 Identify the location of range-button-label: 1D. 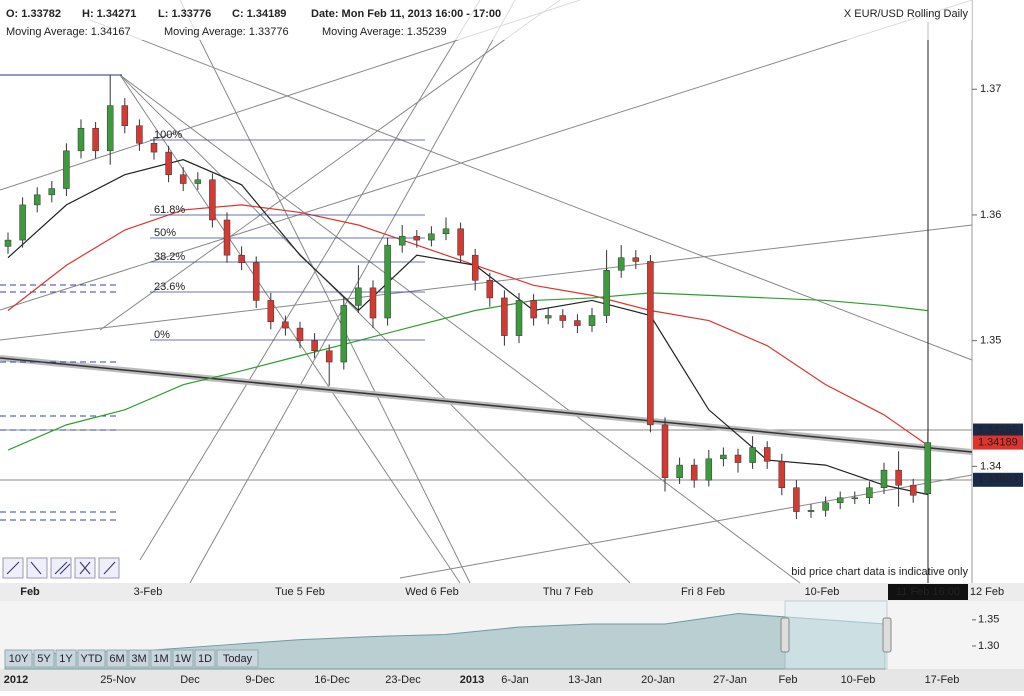
(205, 659).